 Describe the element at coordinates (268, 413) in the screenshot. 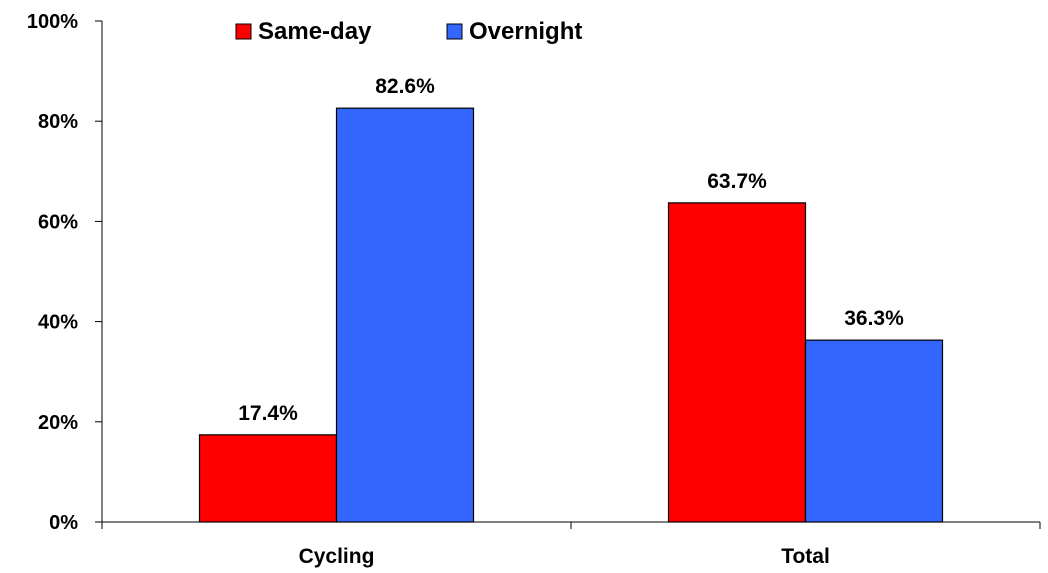

I see `bar-value-label: 17.4%` at that location.